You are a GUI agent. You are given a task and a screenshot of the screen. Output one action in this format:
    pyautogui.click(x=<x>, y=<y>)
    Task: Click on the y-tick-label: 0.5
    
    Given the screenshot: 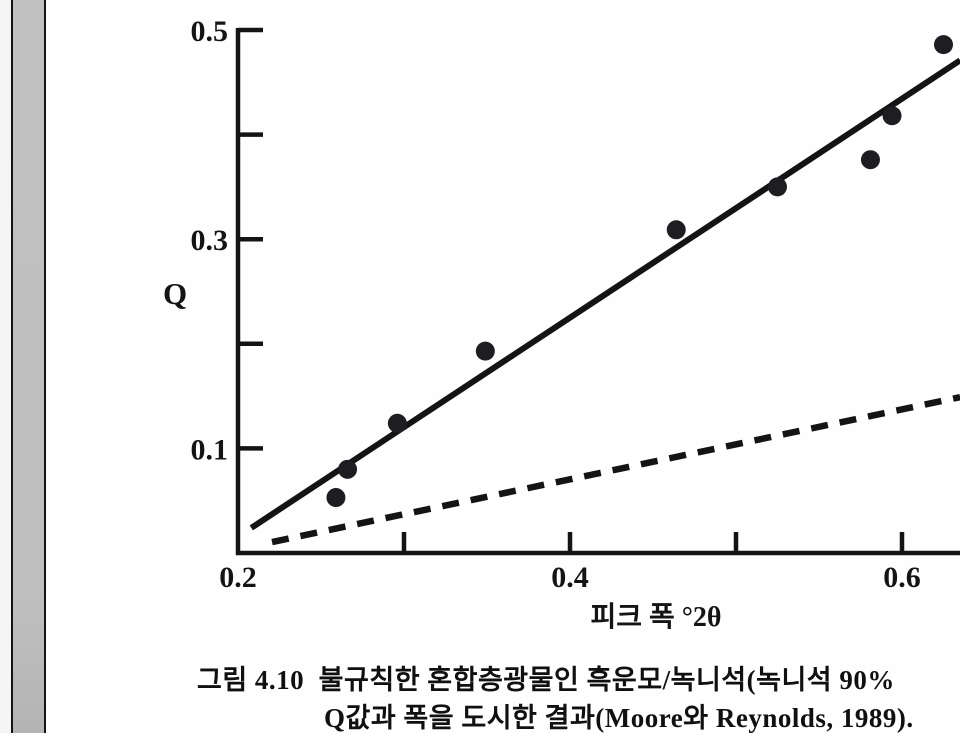 What is the action you would take?
    pyautogui.click(x=210, y=31)
    